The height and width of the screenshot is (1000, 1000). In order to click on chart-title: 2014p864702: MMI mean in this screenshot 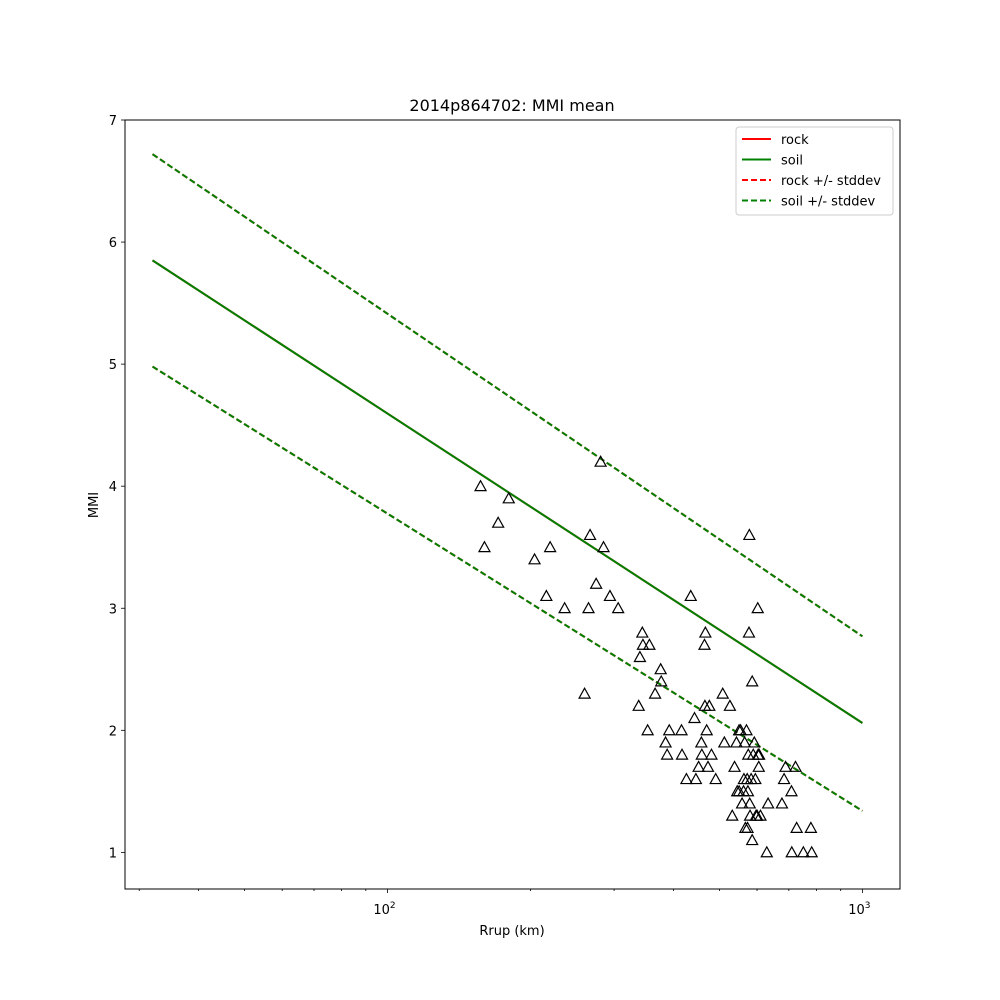, I will do `click(511, 105)`.